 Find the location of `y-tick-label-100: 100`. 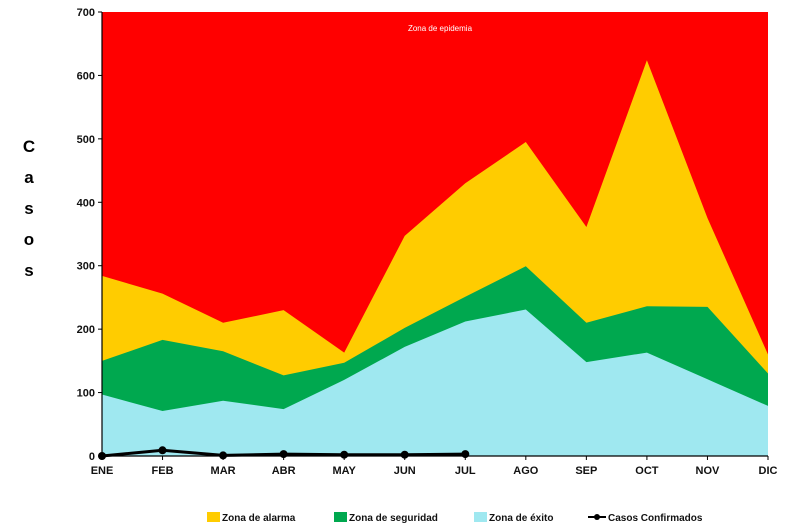

y-tick-label-100: 100 is located at coordinates (86, 394).